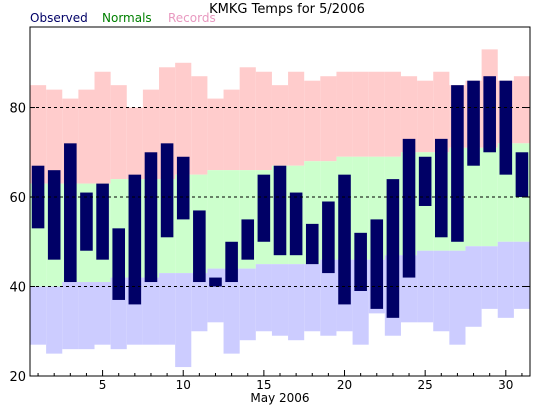 The height and width of the screenshot is (410, 540). What do you see at coordinates (17, 288) in the screenshot?
I see `y-tick-label: 40` at bounding box center [17, 288].